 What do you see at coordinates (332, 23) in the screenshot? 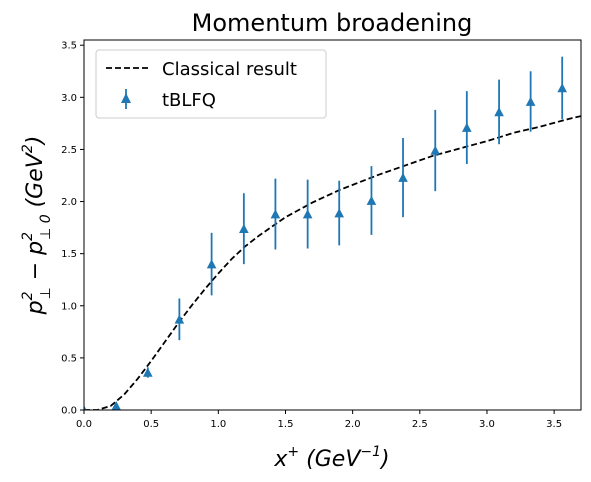
I see `chart-title: Momentum broadening` at bounding box center [332, 23].